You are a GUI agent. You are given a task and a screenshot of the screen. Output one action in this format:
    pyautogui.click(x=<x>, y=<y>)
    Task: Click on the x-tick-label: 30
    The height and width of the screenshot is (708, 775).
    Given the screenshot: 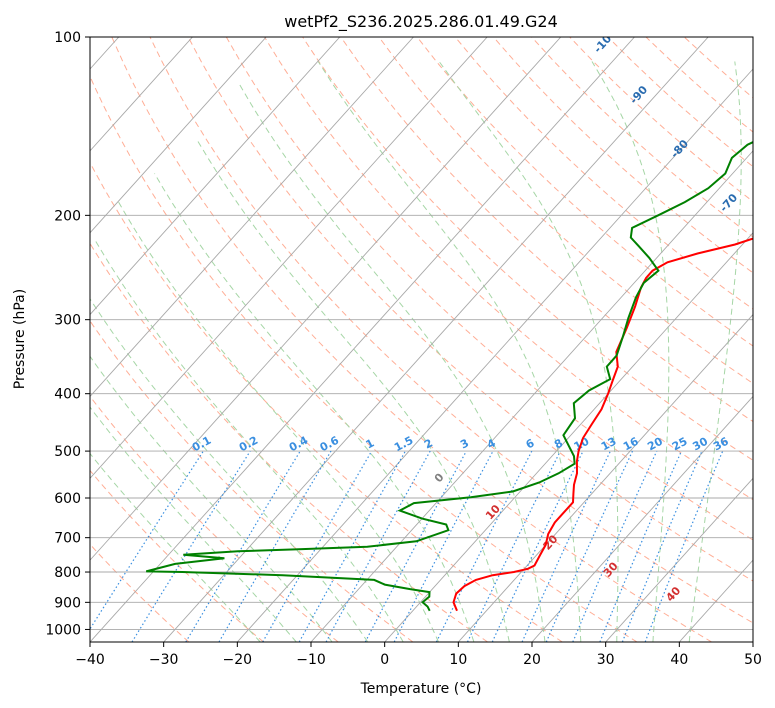 What is the action you would take?
    pyautogui.click(x=606, y=660)
    